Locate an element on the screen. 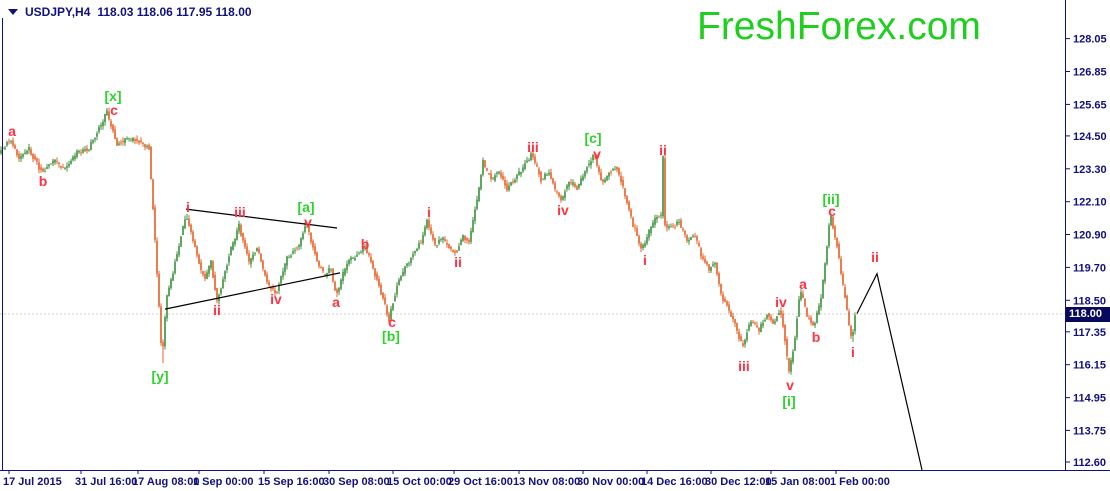  chart-titlebar: USDJPY,H4 118.03 118.06 117.95 118.00 is located at coordinates (130, 12).